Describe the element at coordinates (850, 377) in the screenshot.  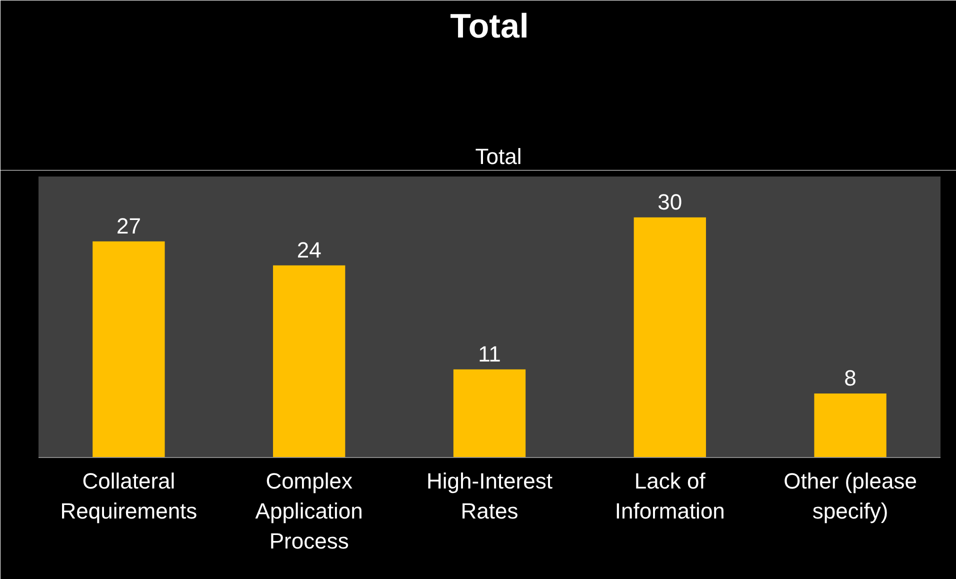
I see `data-label: 8` at that location.